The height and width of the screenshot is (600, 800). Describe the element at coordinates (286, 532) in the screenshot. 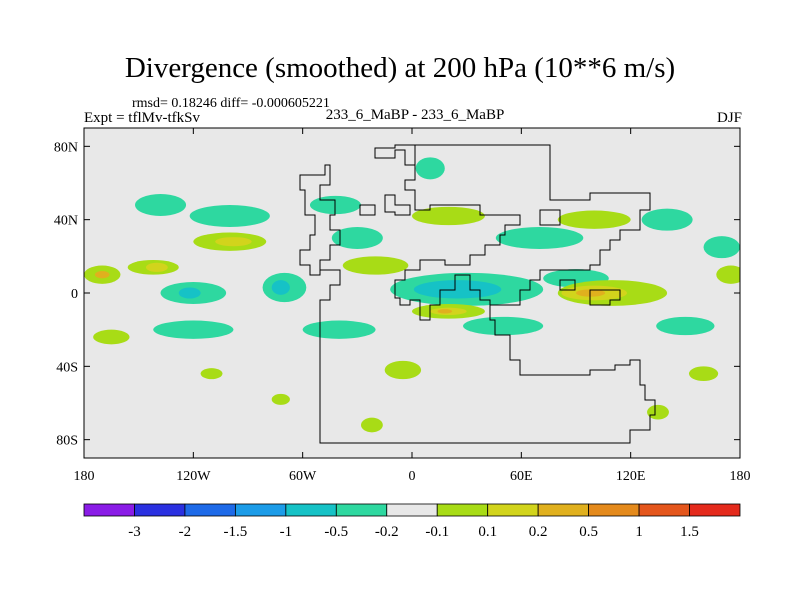

I see `colorbar-label-3: -1` at that location.